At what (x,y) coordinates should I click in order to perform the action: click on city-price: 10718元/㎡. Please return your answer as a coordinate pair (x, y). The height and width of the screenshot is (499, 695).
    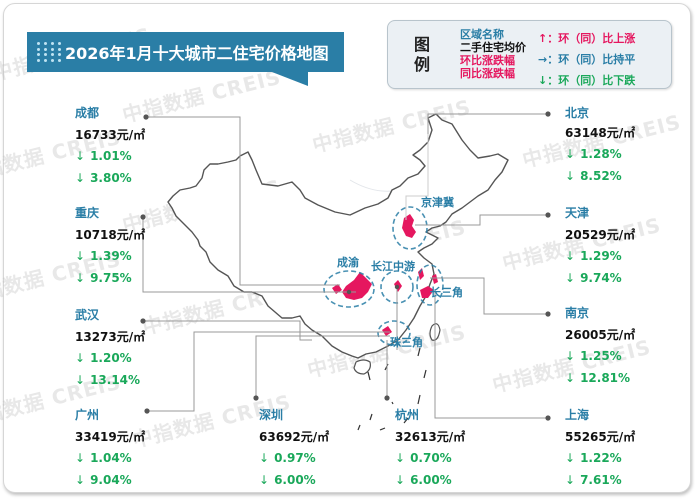
    Looking at the image, I should click on (110, 235).